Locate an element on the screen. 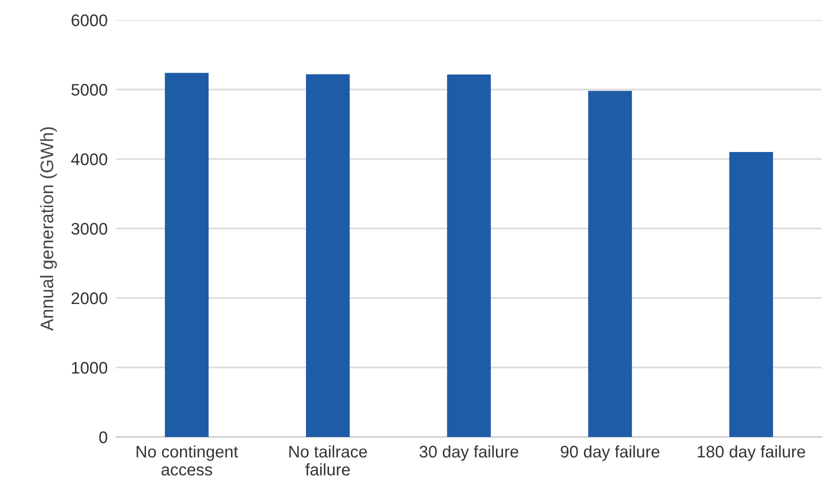 This screenshot has width=830, height=500. y-tick-label: 6000 is located at coordinates (90, 20).